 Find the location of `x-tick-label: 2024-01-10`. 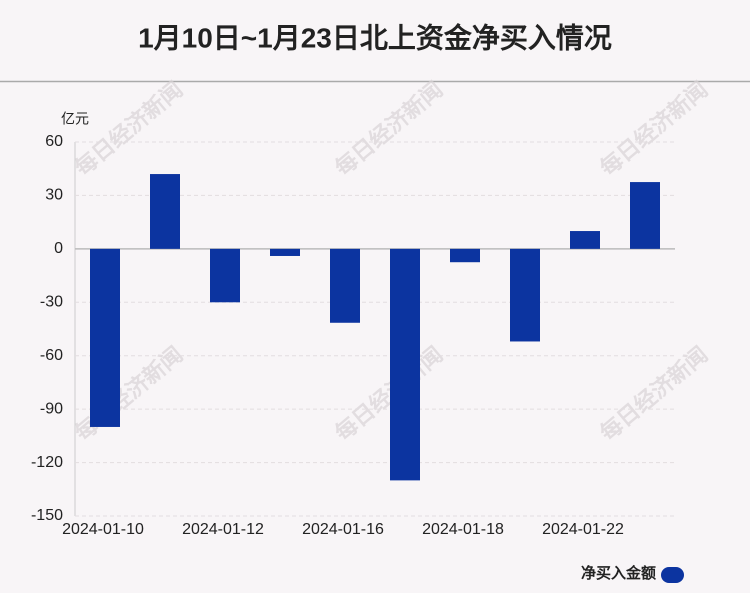

x-tick-label: 2024-01-10 is located at coordinates (103, 529).